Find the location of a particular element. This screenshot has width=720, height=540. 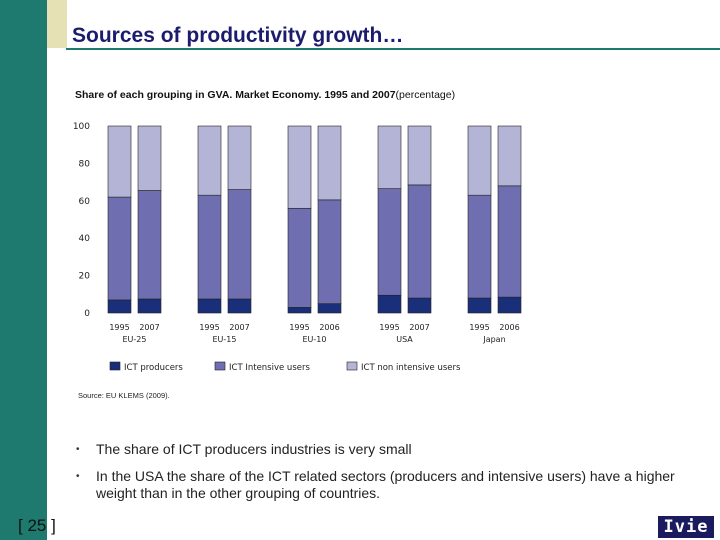

x-group-label: USA is located at coordinates (404, 339).